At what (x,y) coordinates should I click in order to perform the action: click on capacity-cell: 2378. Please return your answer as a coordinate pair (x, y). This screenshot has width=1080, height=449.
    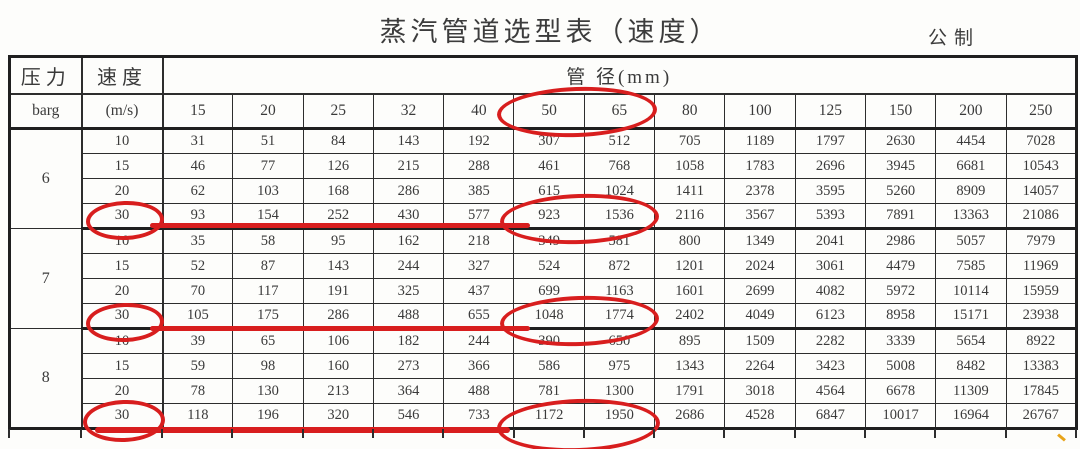
    Looking at the image, I should click on (760, 191).